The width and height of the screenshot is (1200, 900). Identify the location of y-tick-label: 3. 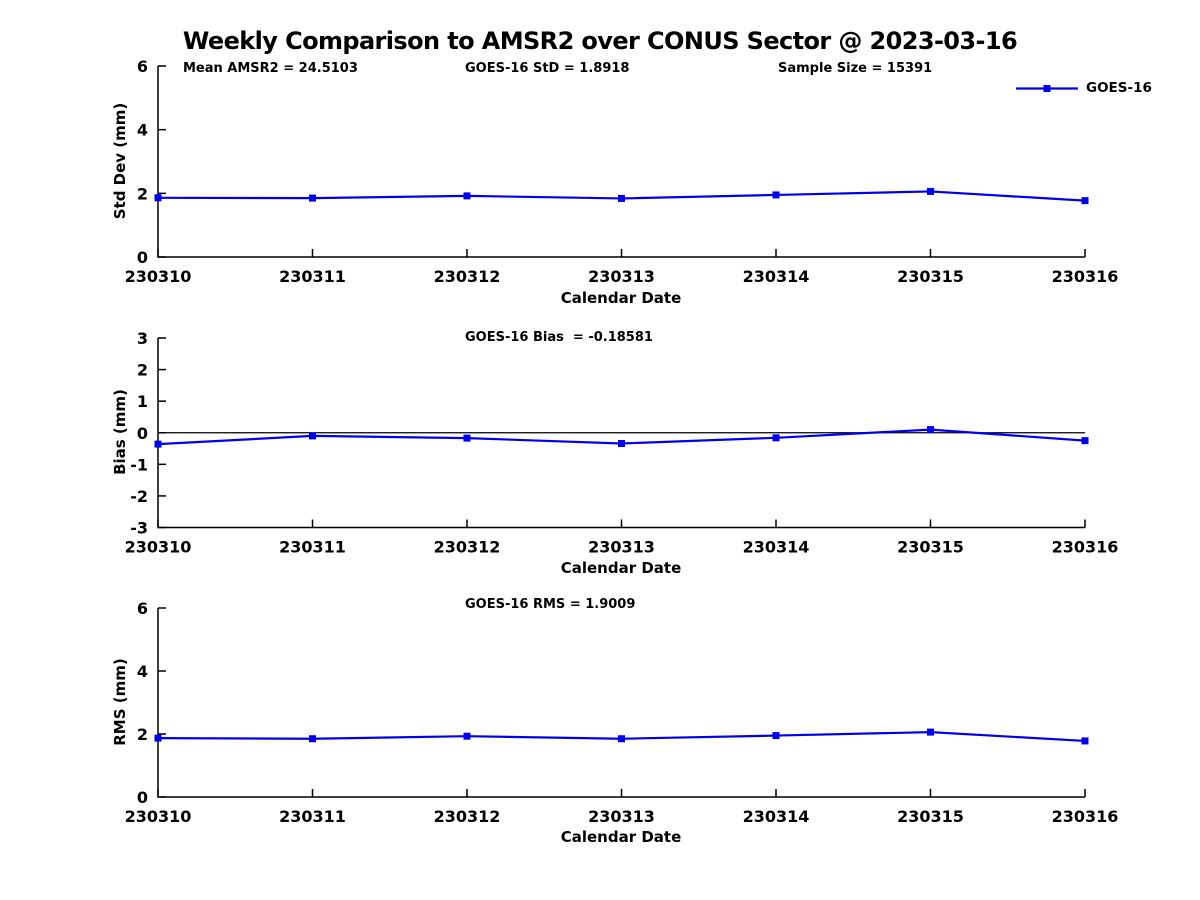
(142, 338).